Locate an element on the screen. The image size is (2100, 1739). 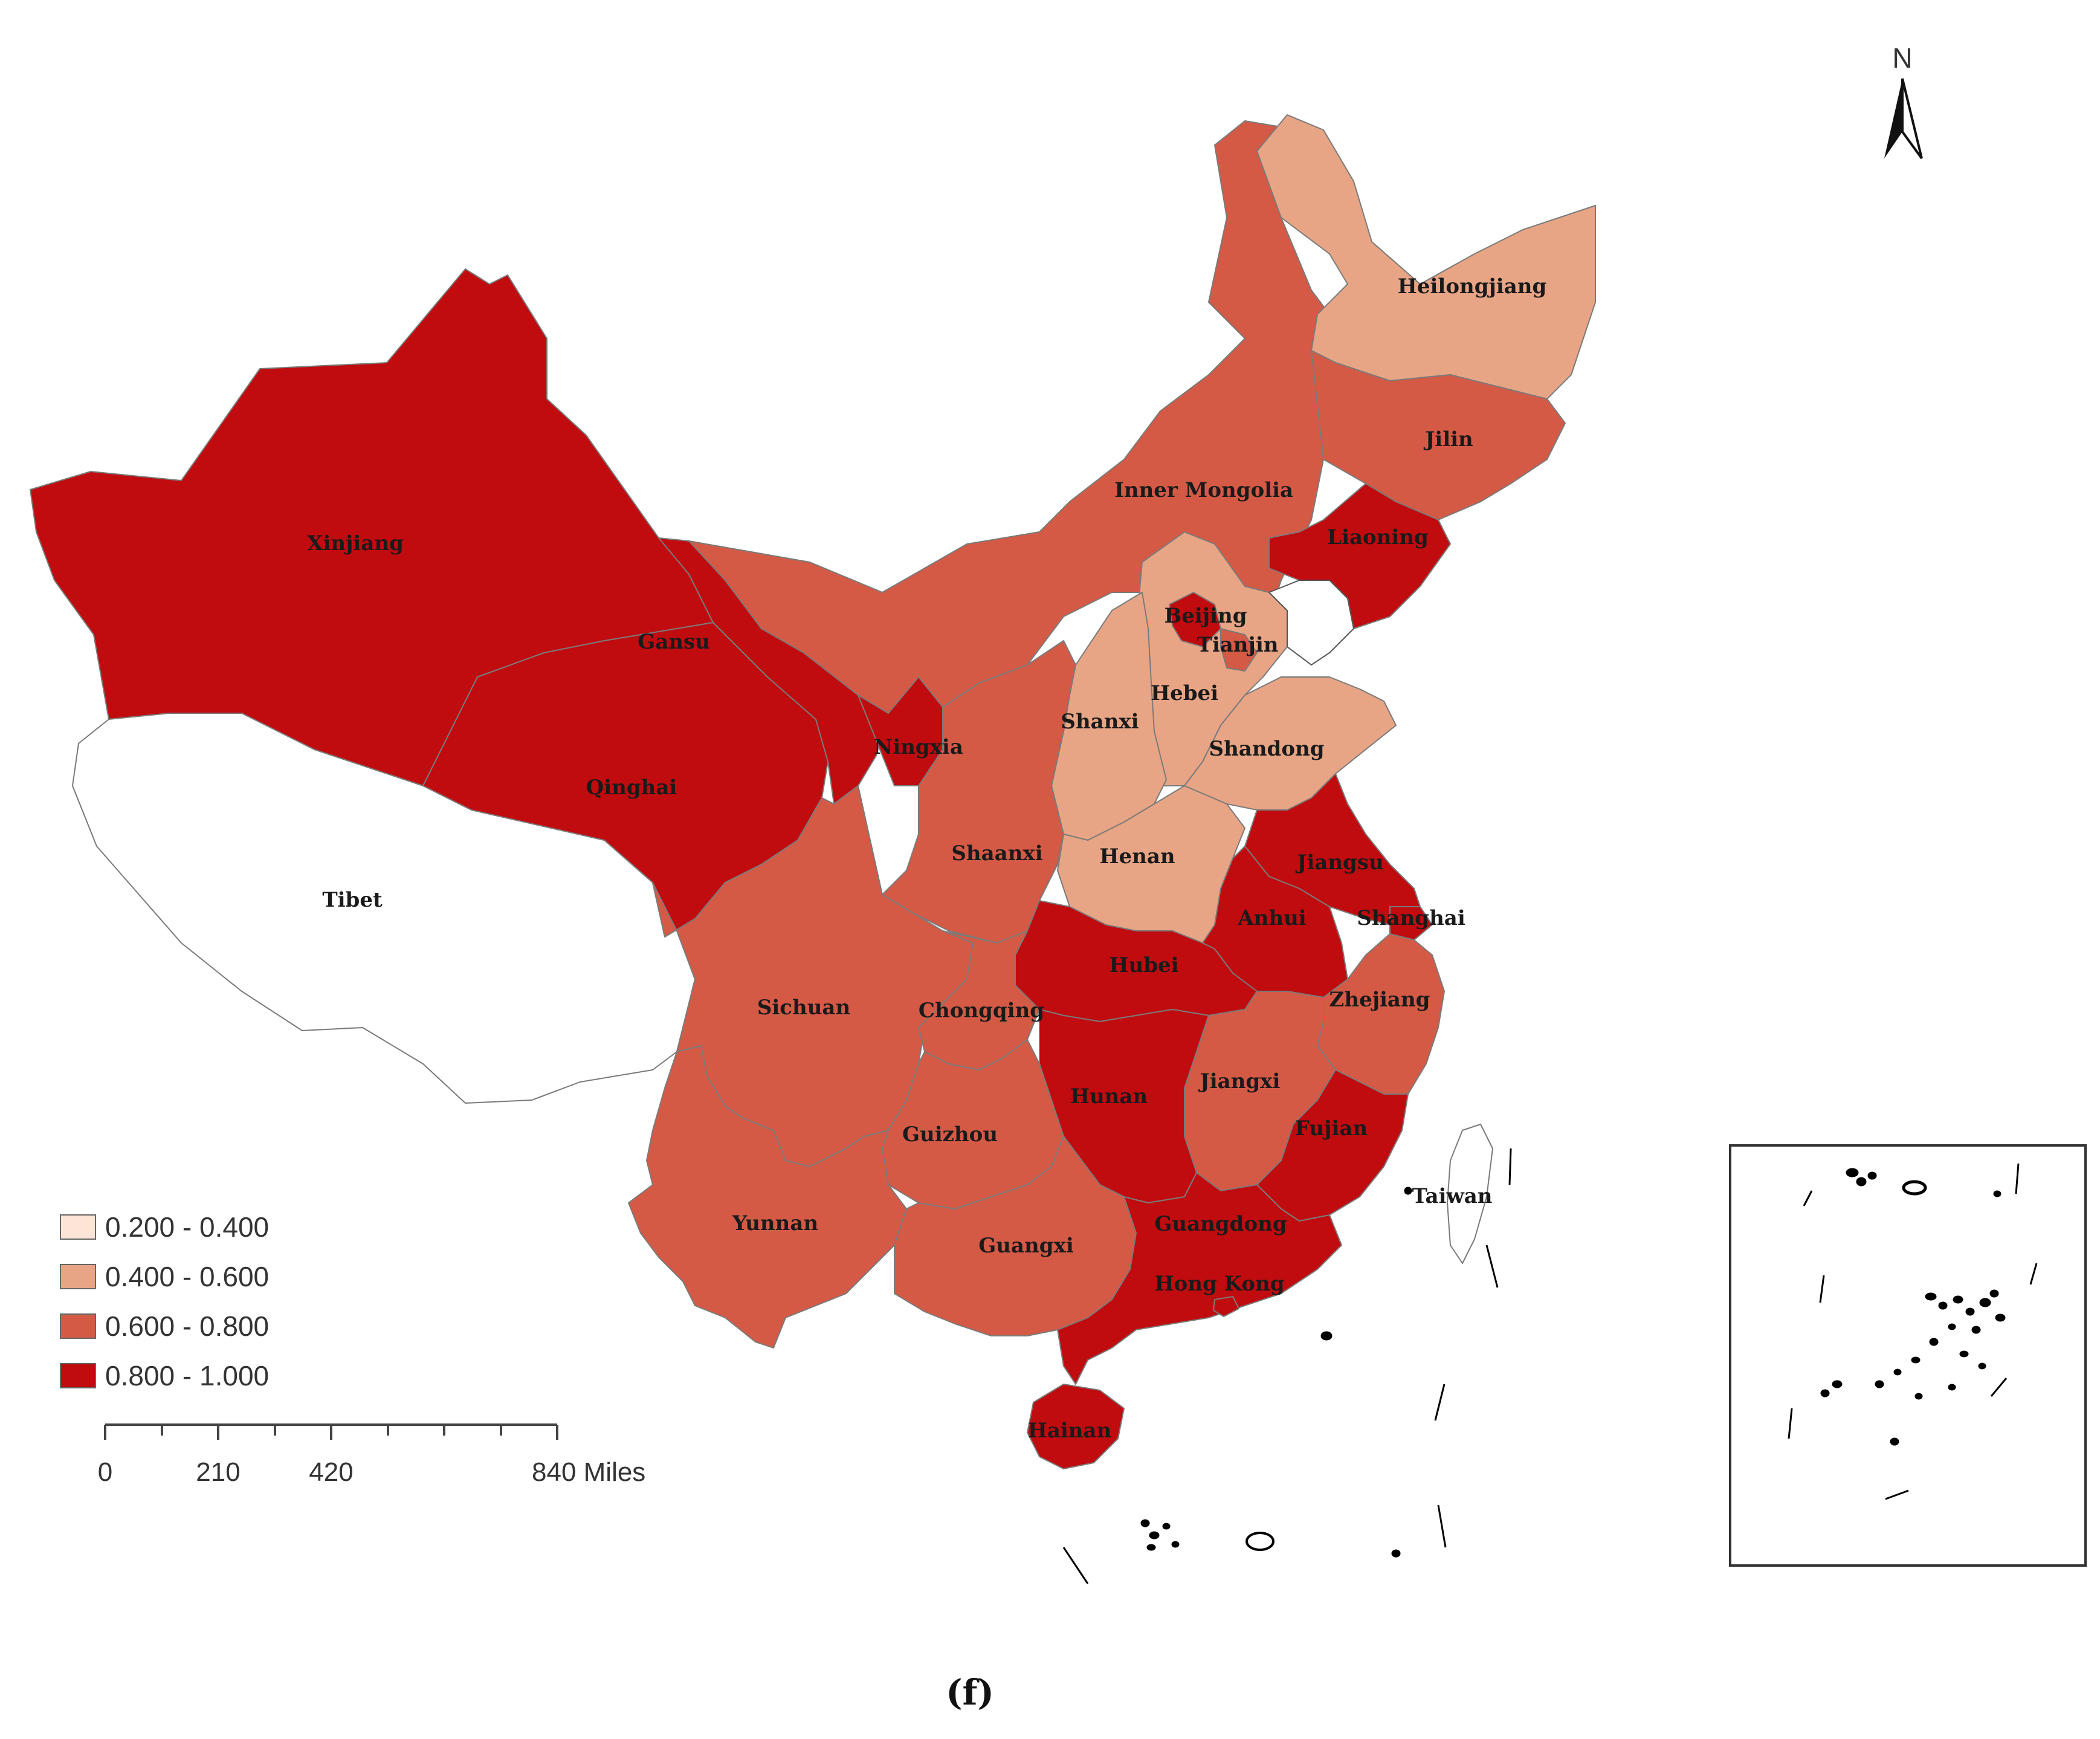
legend-label-3: 0.600 - 0.800 is located at coordinates (187, 1326).